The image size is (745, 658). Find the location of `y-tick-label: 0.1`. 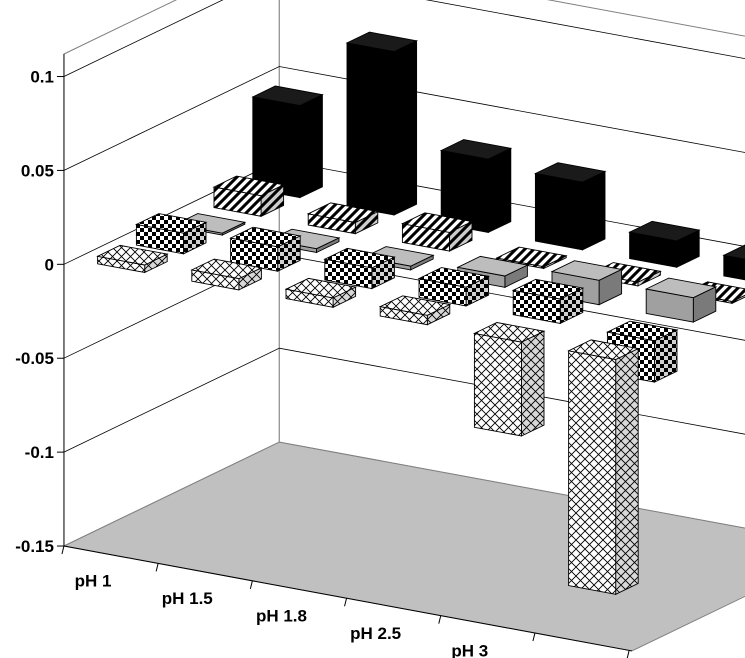

y-tick-label: 0.1 is located at coordinates (42, 77).